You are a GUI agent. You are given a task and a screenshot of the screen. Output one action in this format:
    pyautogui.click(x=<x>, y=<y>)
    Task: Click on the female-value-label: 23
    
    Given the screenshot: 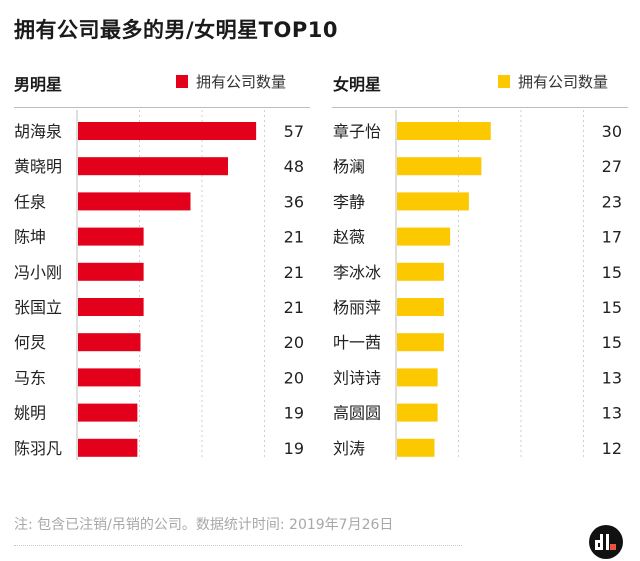 What is the action you would take?
    pyautogui.click(x=612, y=201)
    